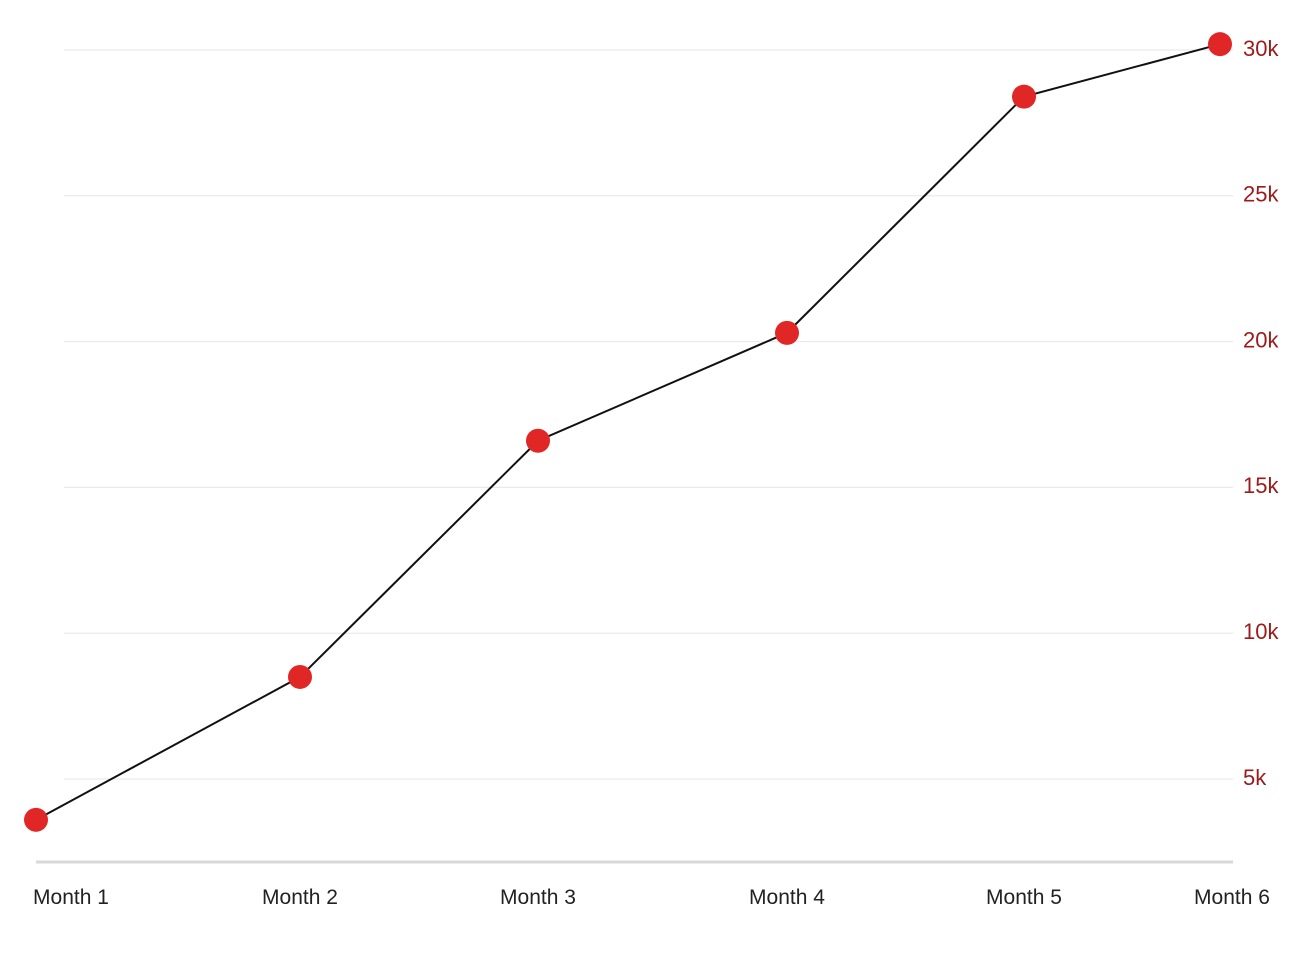 This screenshot has height=953, width=1300. Describe the element at coordinates (1261, 413) in the screenshot. I see `y-axis-tick-labels: 5k 10k 15k 20k 25k 30k` at that location.